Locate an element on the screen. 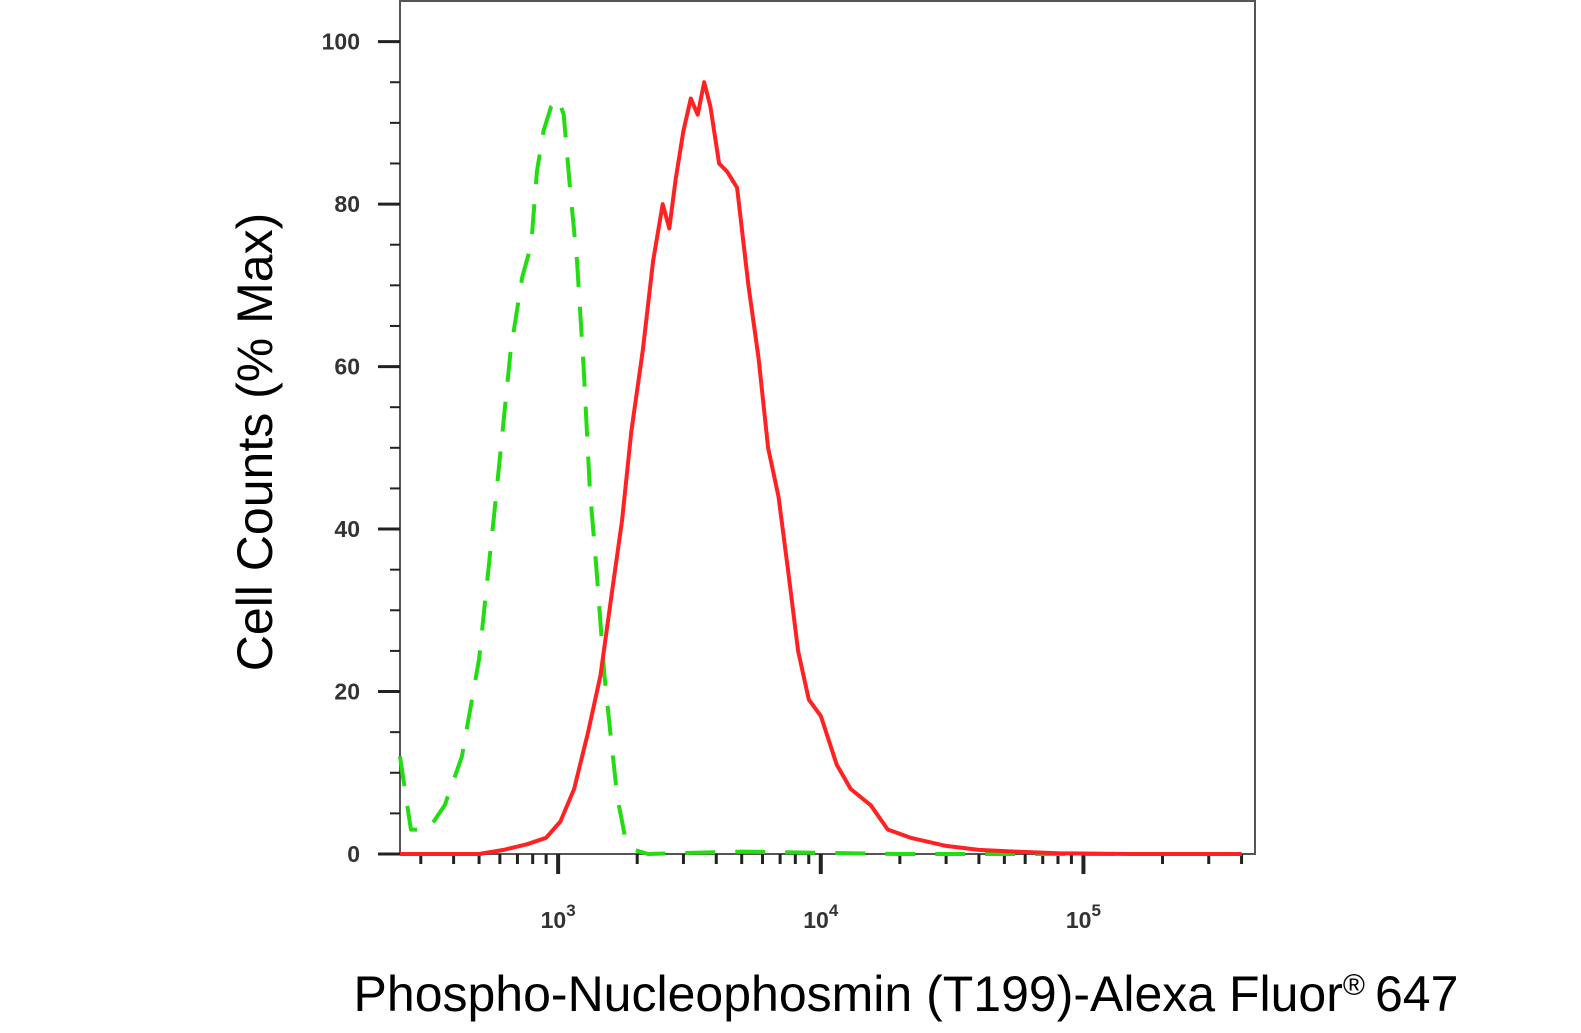 This screenshot has width=1581, height=1033. y-axis-label: Cell Counts (% Max) is located at coordinates (255, 442).